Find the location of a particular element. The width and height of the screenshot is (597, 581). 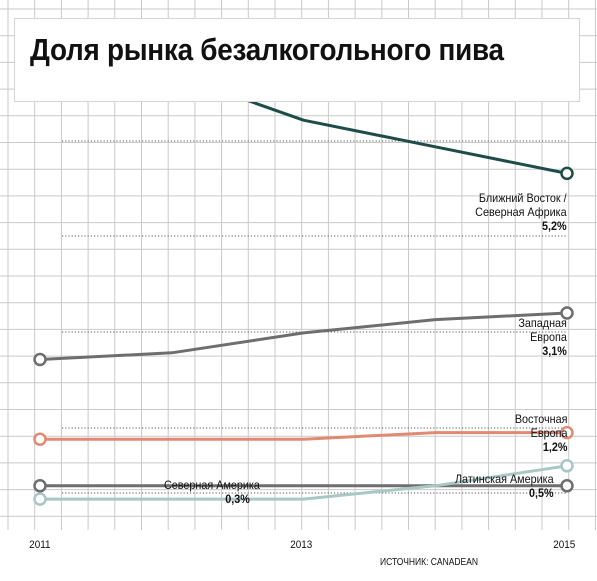

series-label-eastern-europe-line2: Европа is located at coordinates (548, 433).